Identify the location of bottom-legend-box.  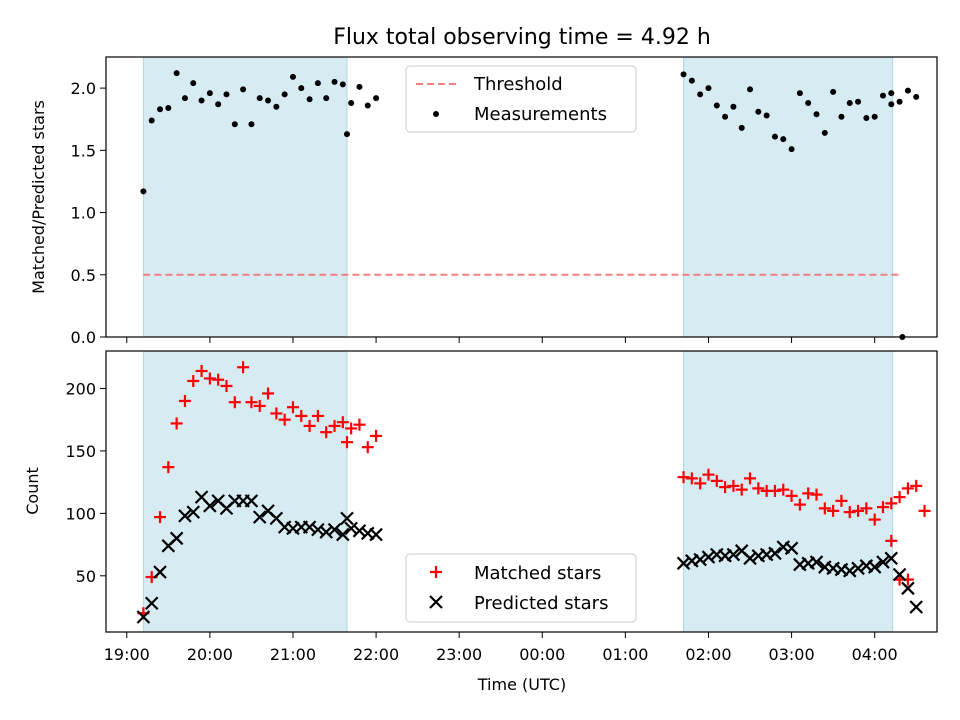
(521, 588).